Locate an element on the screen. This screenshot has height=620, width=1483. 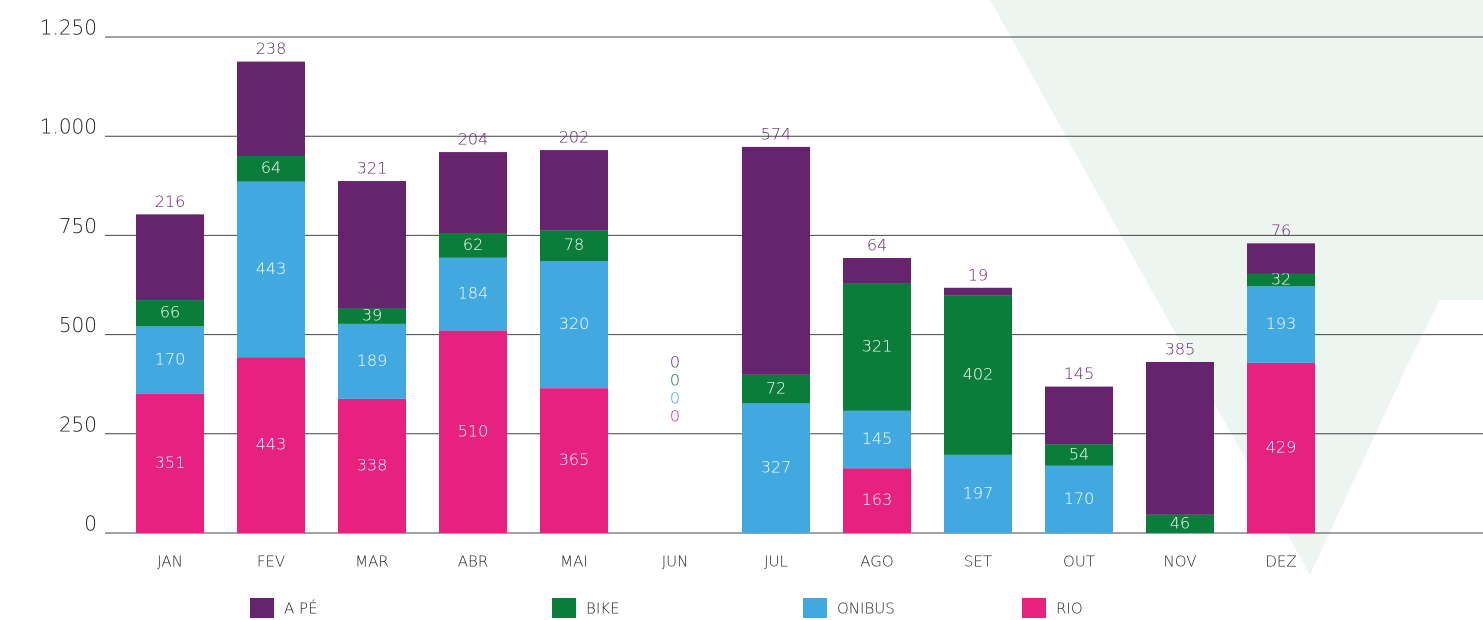
value-label: 189 is located at coordinates (372, 360).